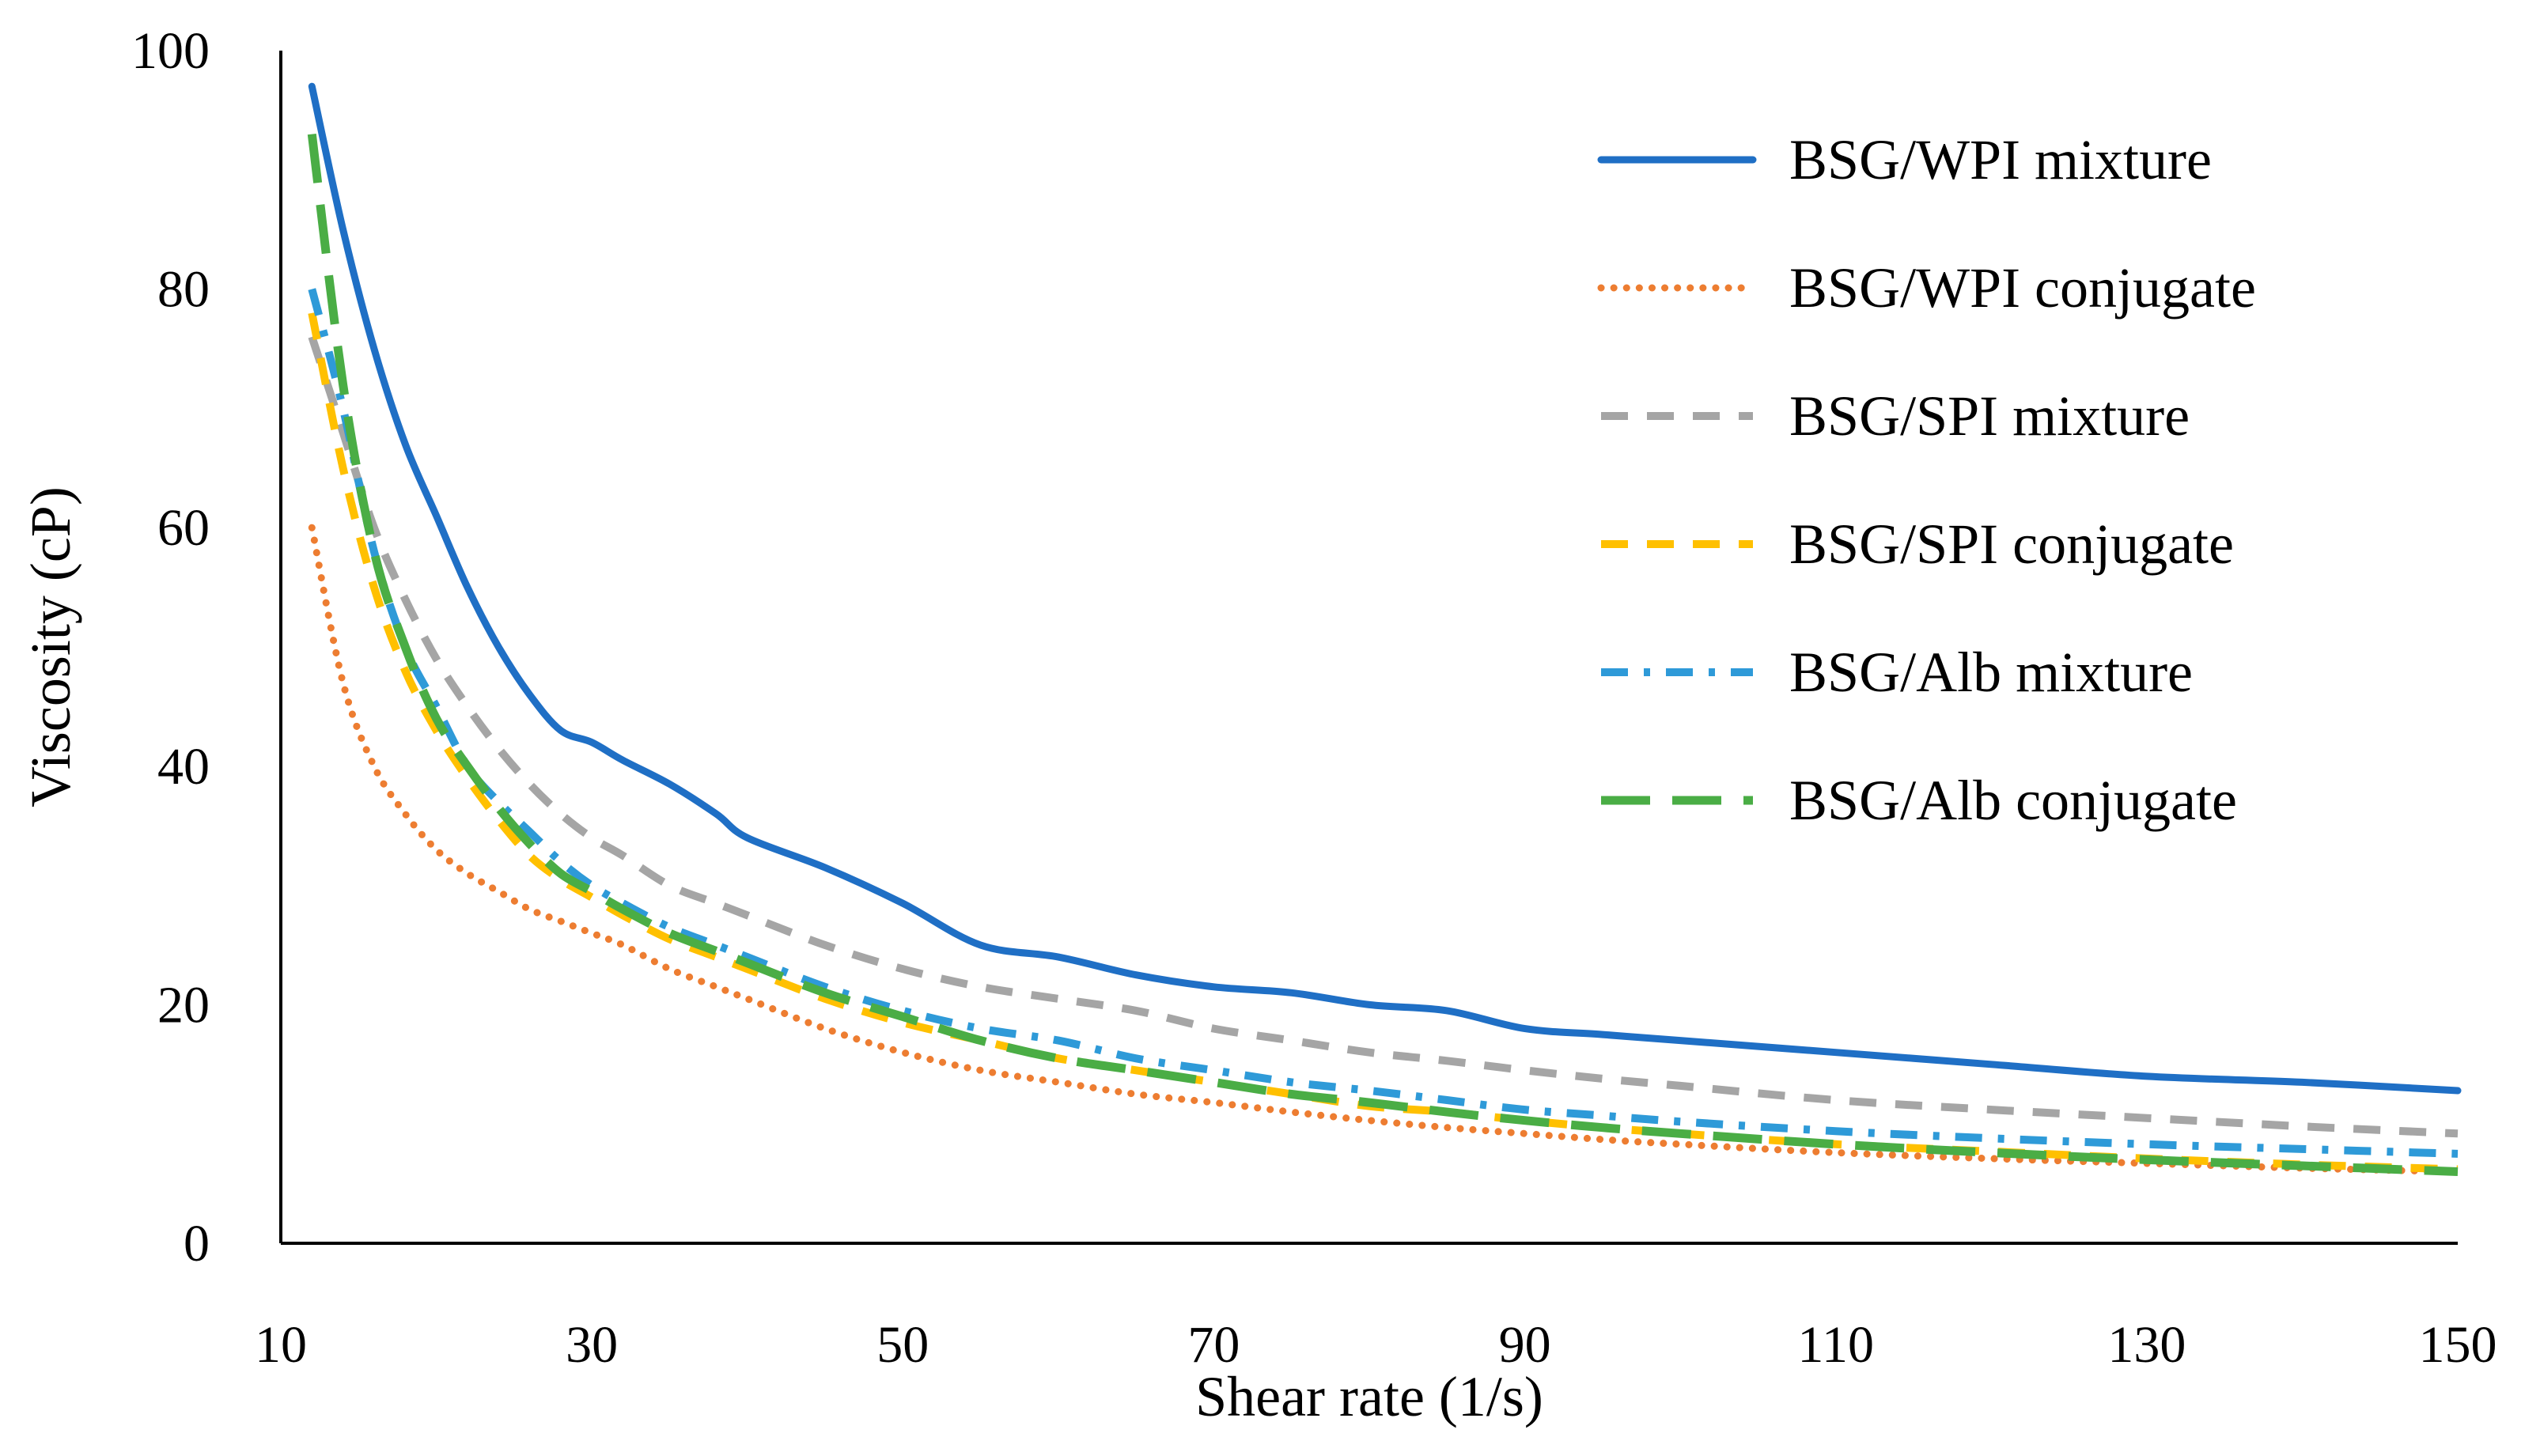 The height and width of the screenshot is (1456, 2525). Describe the element at coordinates (1991, 672) in the screenshot. I see `legend-label: BSG/Alb mixture` at that location.